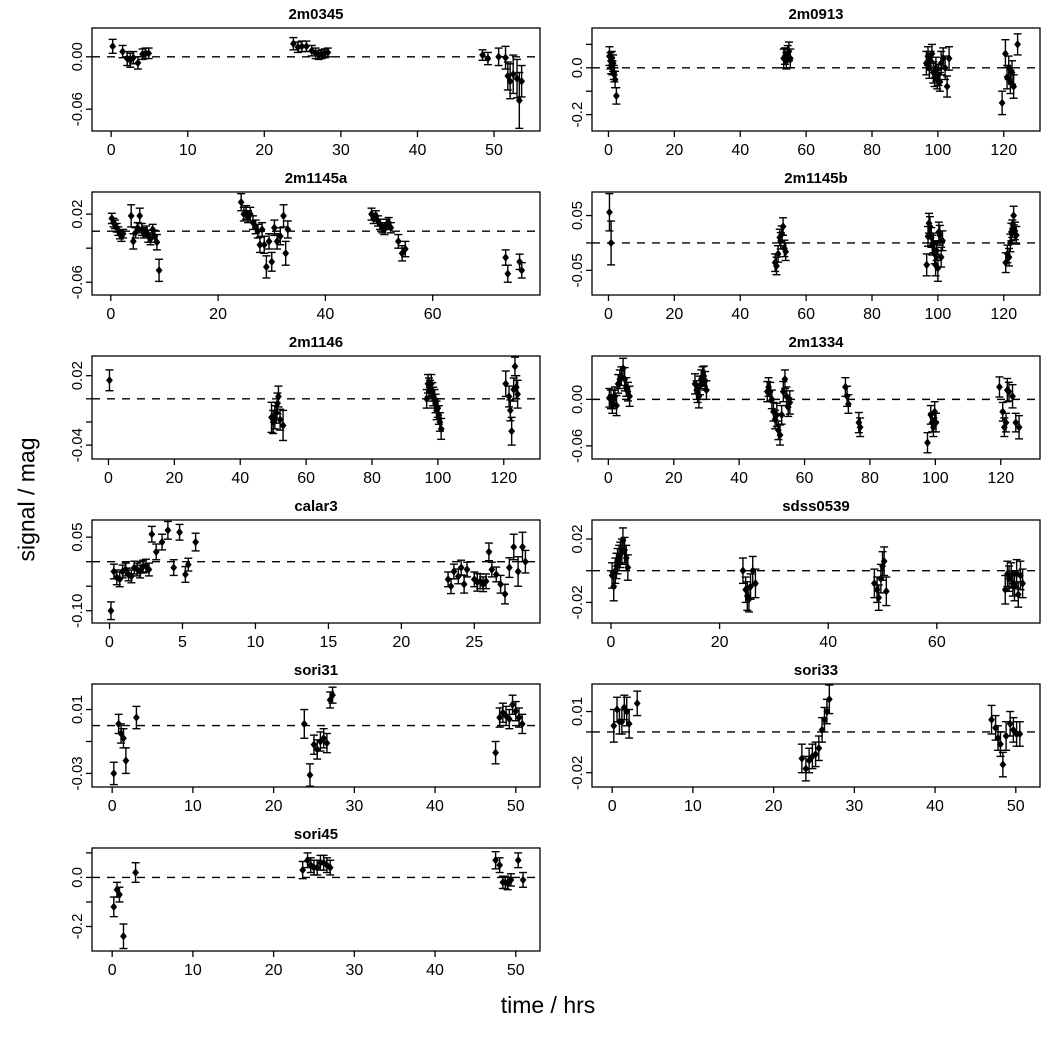 The height and width of the screenshot is (1050, 1050). What do you see at coordinates (80, 575) in the screenshot?
I see `y-axis-ticks: 0.05 -0.10` at bounding box center [80, 575].